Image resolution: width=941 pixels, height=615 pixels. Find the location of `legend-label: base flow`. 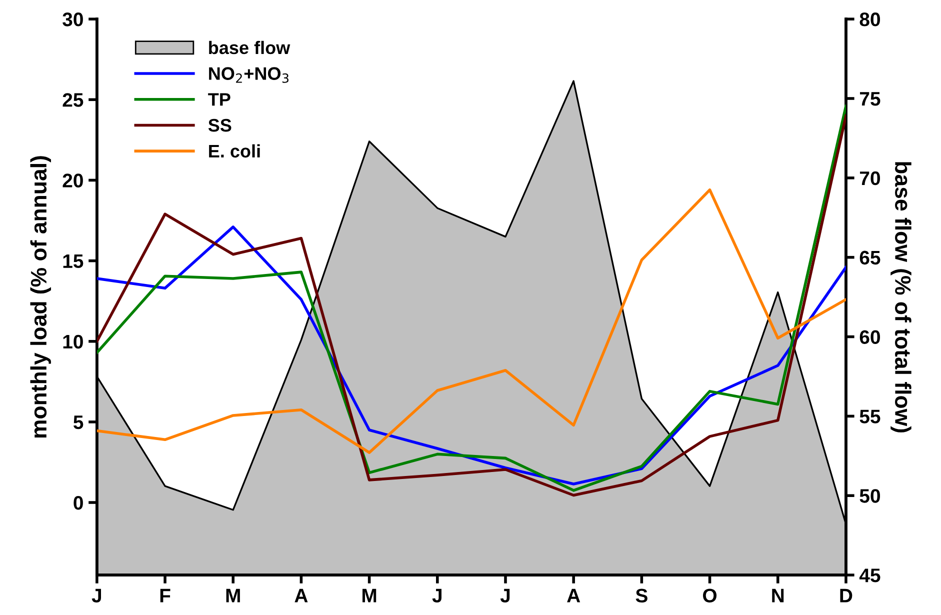

legend-label: base flow is located at coordinates (249, 47).